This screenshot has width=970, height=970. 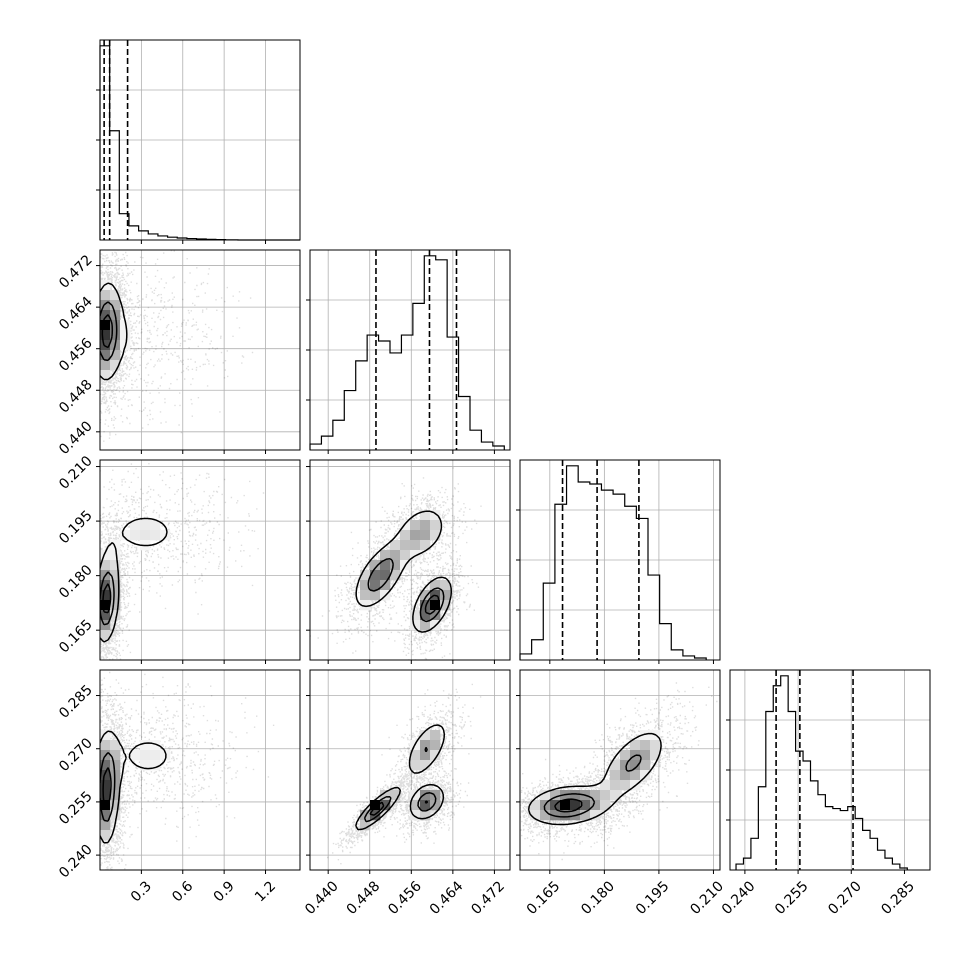 What do you see at coordinates (224, 891) in the screenshot?
I see `x-tick-label: 0.9` at bounding box center [224, 891].